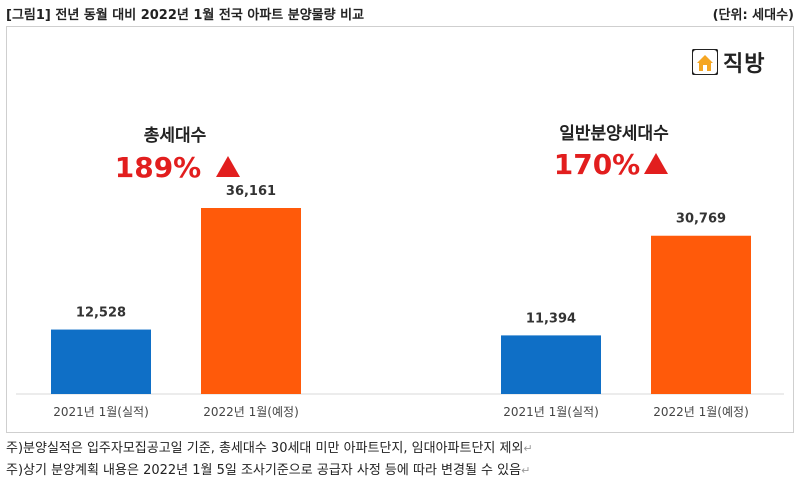 This screenshot has width=800, height=484. I want to click on data-label: 11,394, so click(551, 318).